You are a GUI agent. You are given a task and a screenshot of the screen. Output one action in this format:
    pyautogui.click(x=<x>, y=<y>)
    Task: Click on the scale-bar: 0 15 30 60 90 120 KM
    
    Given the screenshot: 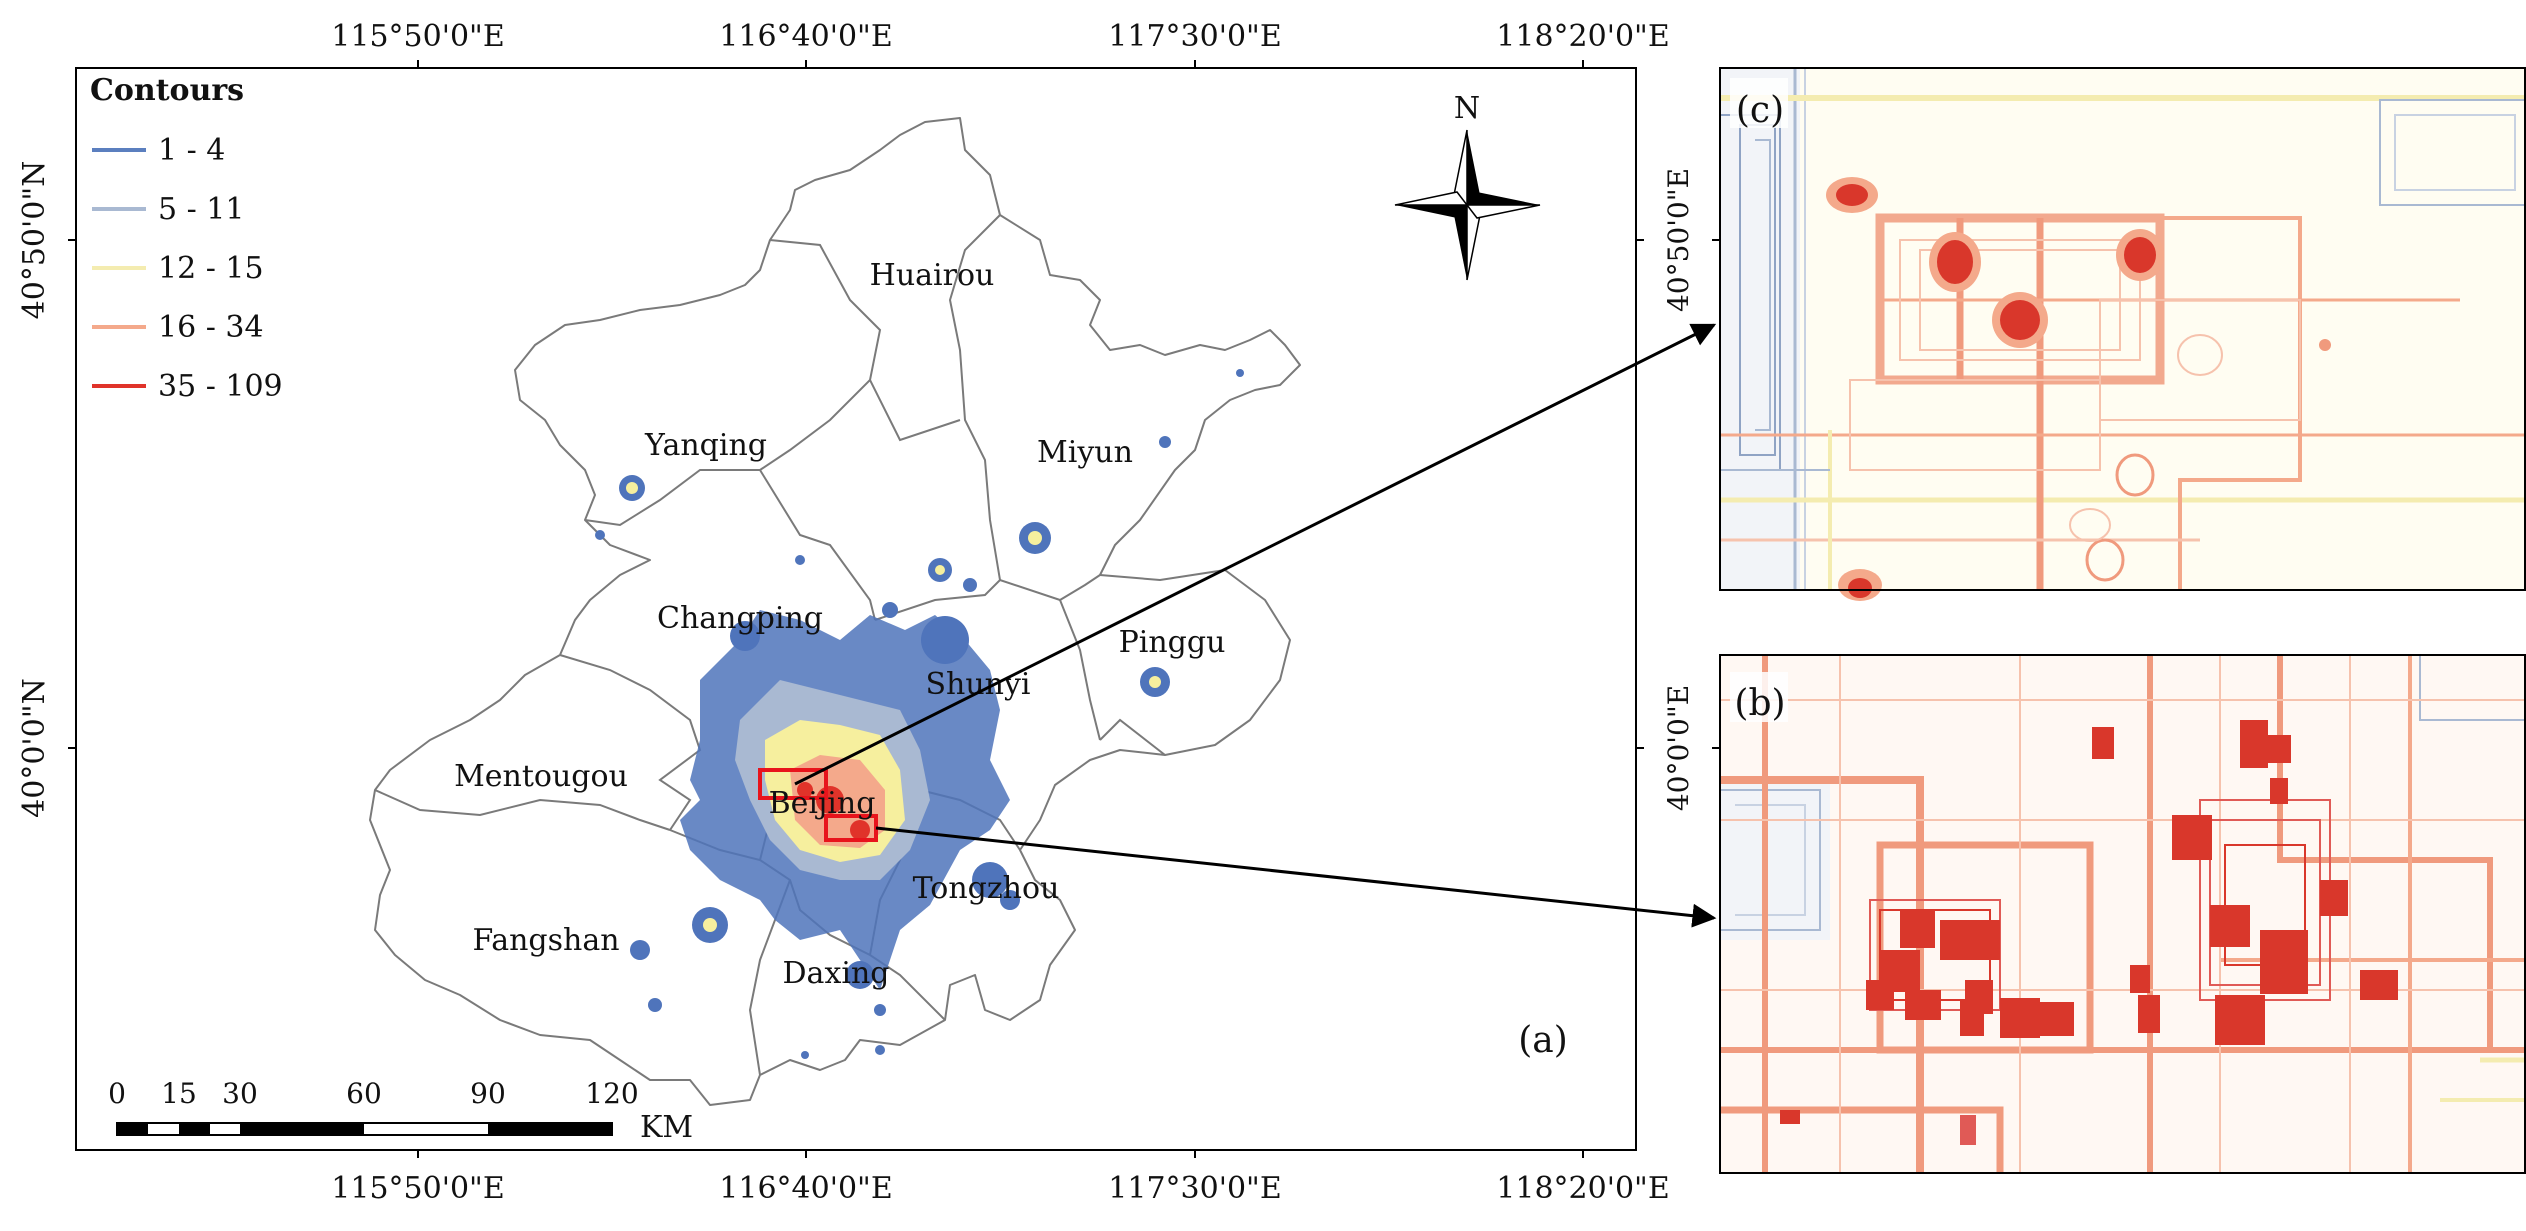 What is the action you would take?
    pyautogui.click(x=400, y=1111)
    